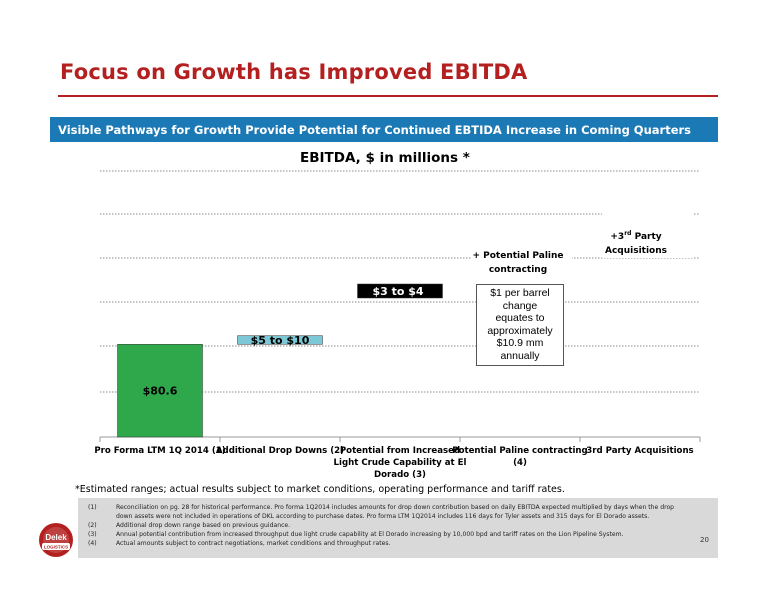  What do you see at coordinates (56, 547) in the screenshot?
I see `logo-subtext: LOGISTICS` at bounding box center [56, 547].